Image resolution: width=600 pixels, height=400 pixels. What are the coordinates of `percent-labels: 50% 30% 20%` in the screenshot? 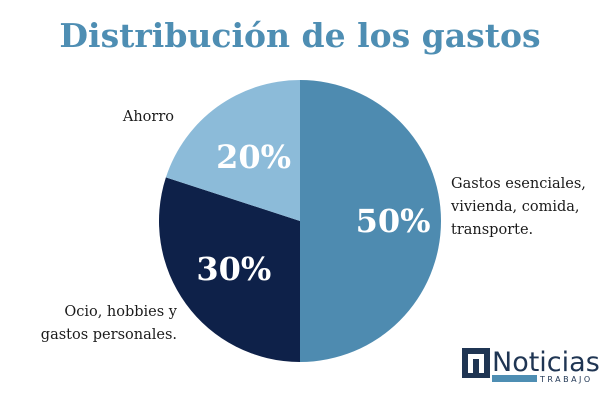 It's located at (313, 213).